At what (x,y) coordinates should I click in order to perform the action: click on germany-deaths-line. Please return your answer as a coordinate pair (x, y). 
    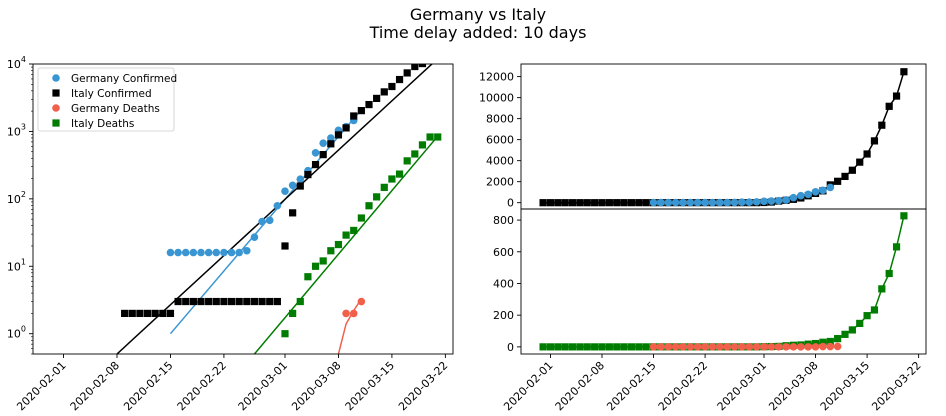
    Looking at the image, I should click on (349, 326).